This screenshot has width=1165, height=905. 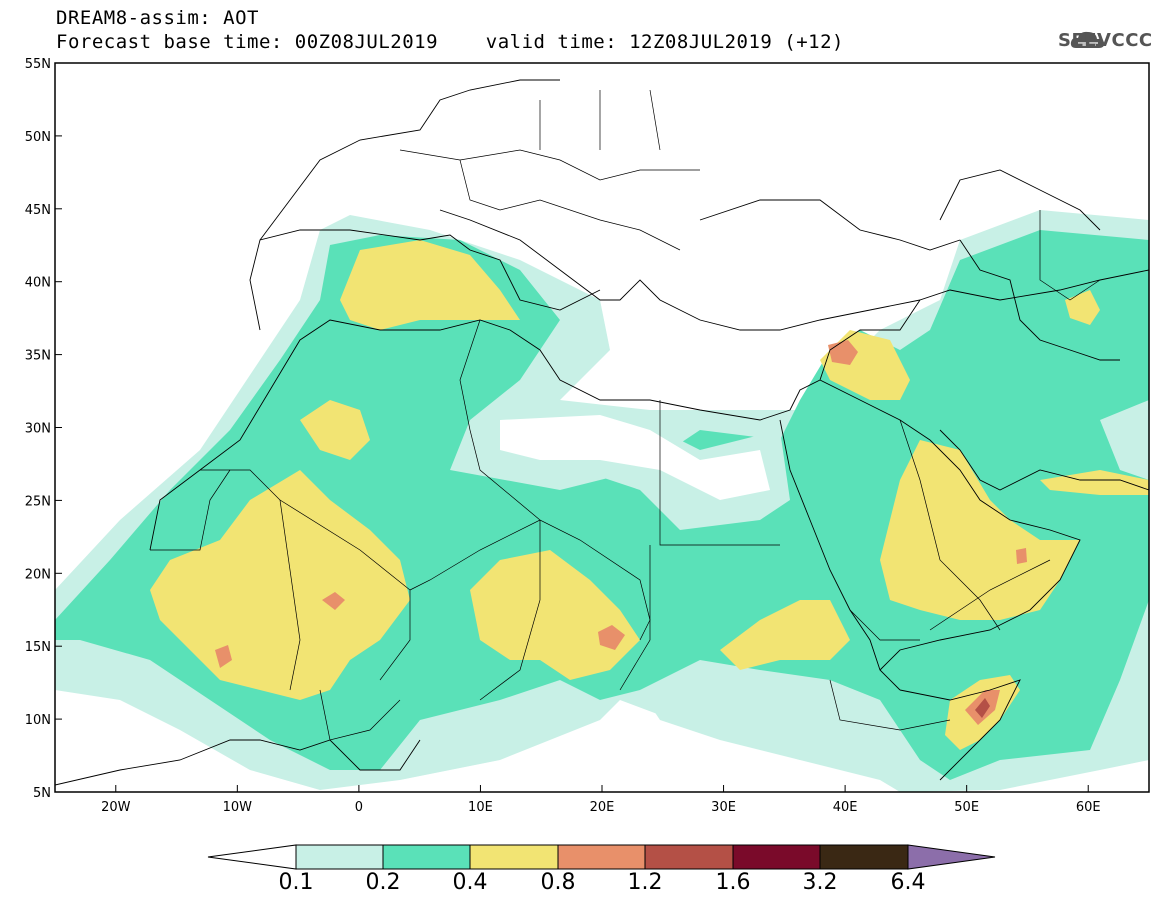 What do you see at coordinates (238, 807) in the screenshot?
I see `lon-tick-label: 10W` at bounding box center [238, 807].